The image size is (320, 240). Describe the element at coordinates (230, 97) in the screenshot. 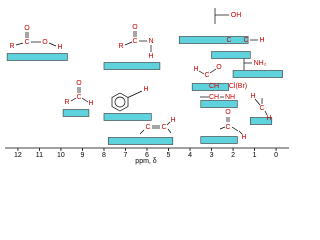

I see `structure-label: NH` at that location.